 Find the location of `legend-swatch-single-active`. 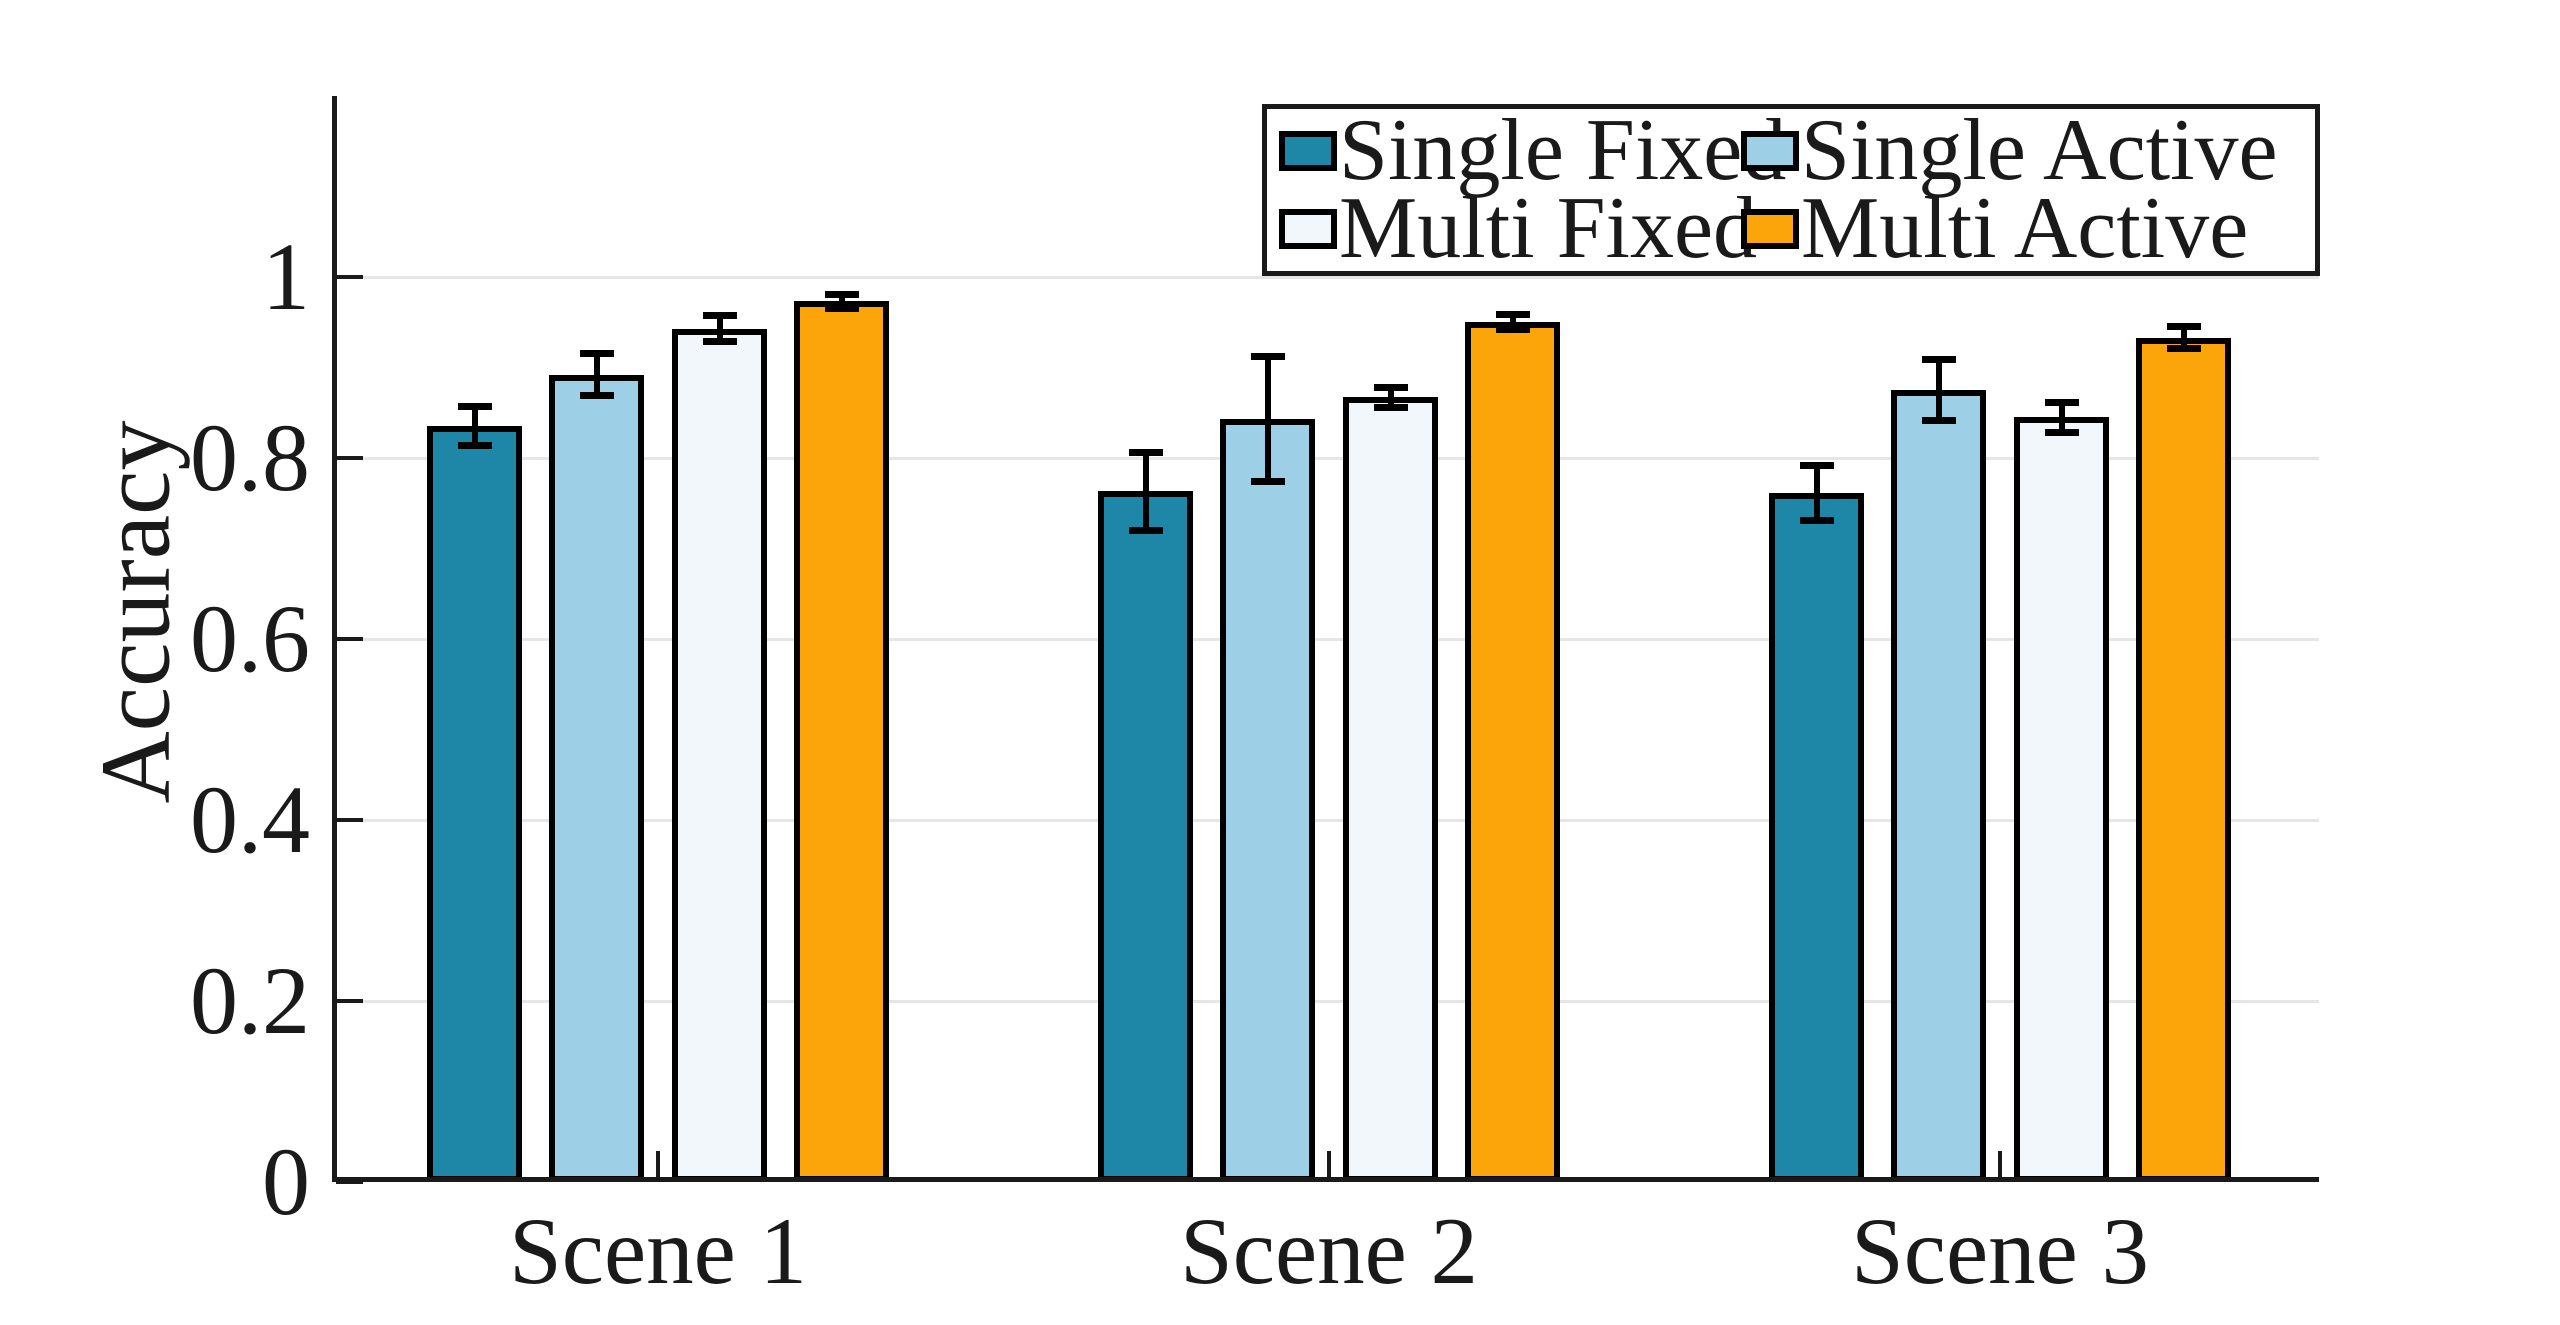

legend-swatch-single-active is located at coordinates (1770, 151).